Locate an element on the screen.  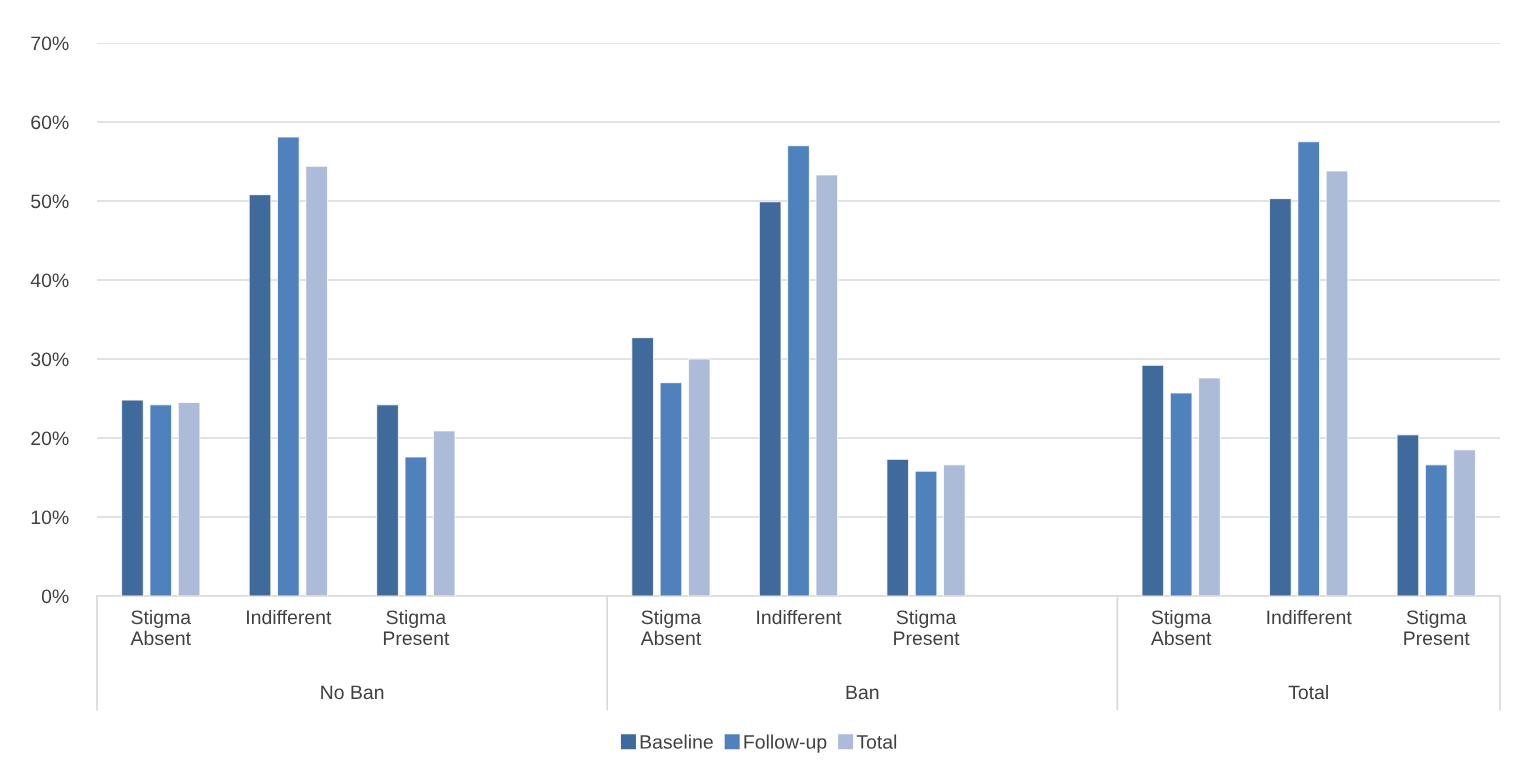
text: Total is located at coordinates (1308, 692).